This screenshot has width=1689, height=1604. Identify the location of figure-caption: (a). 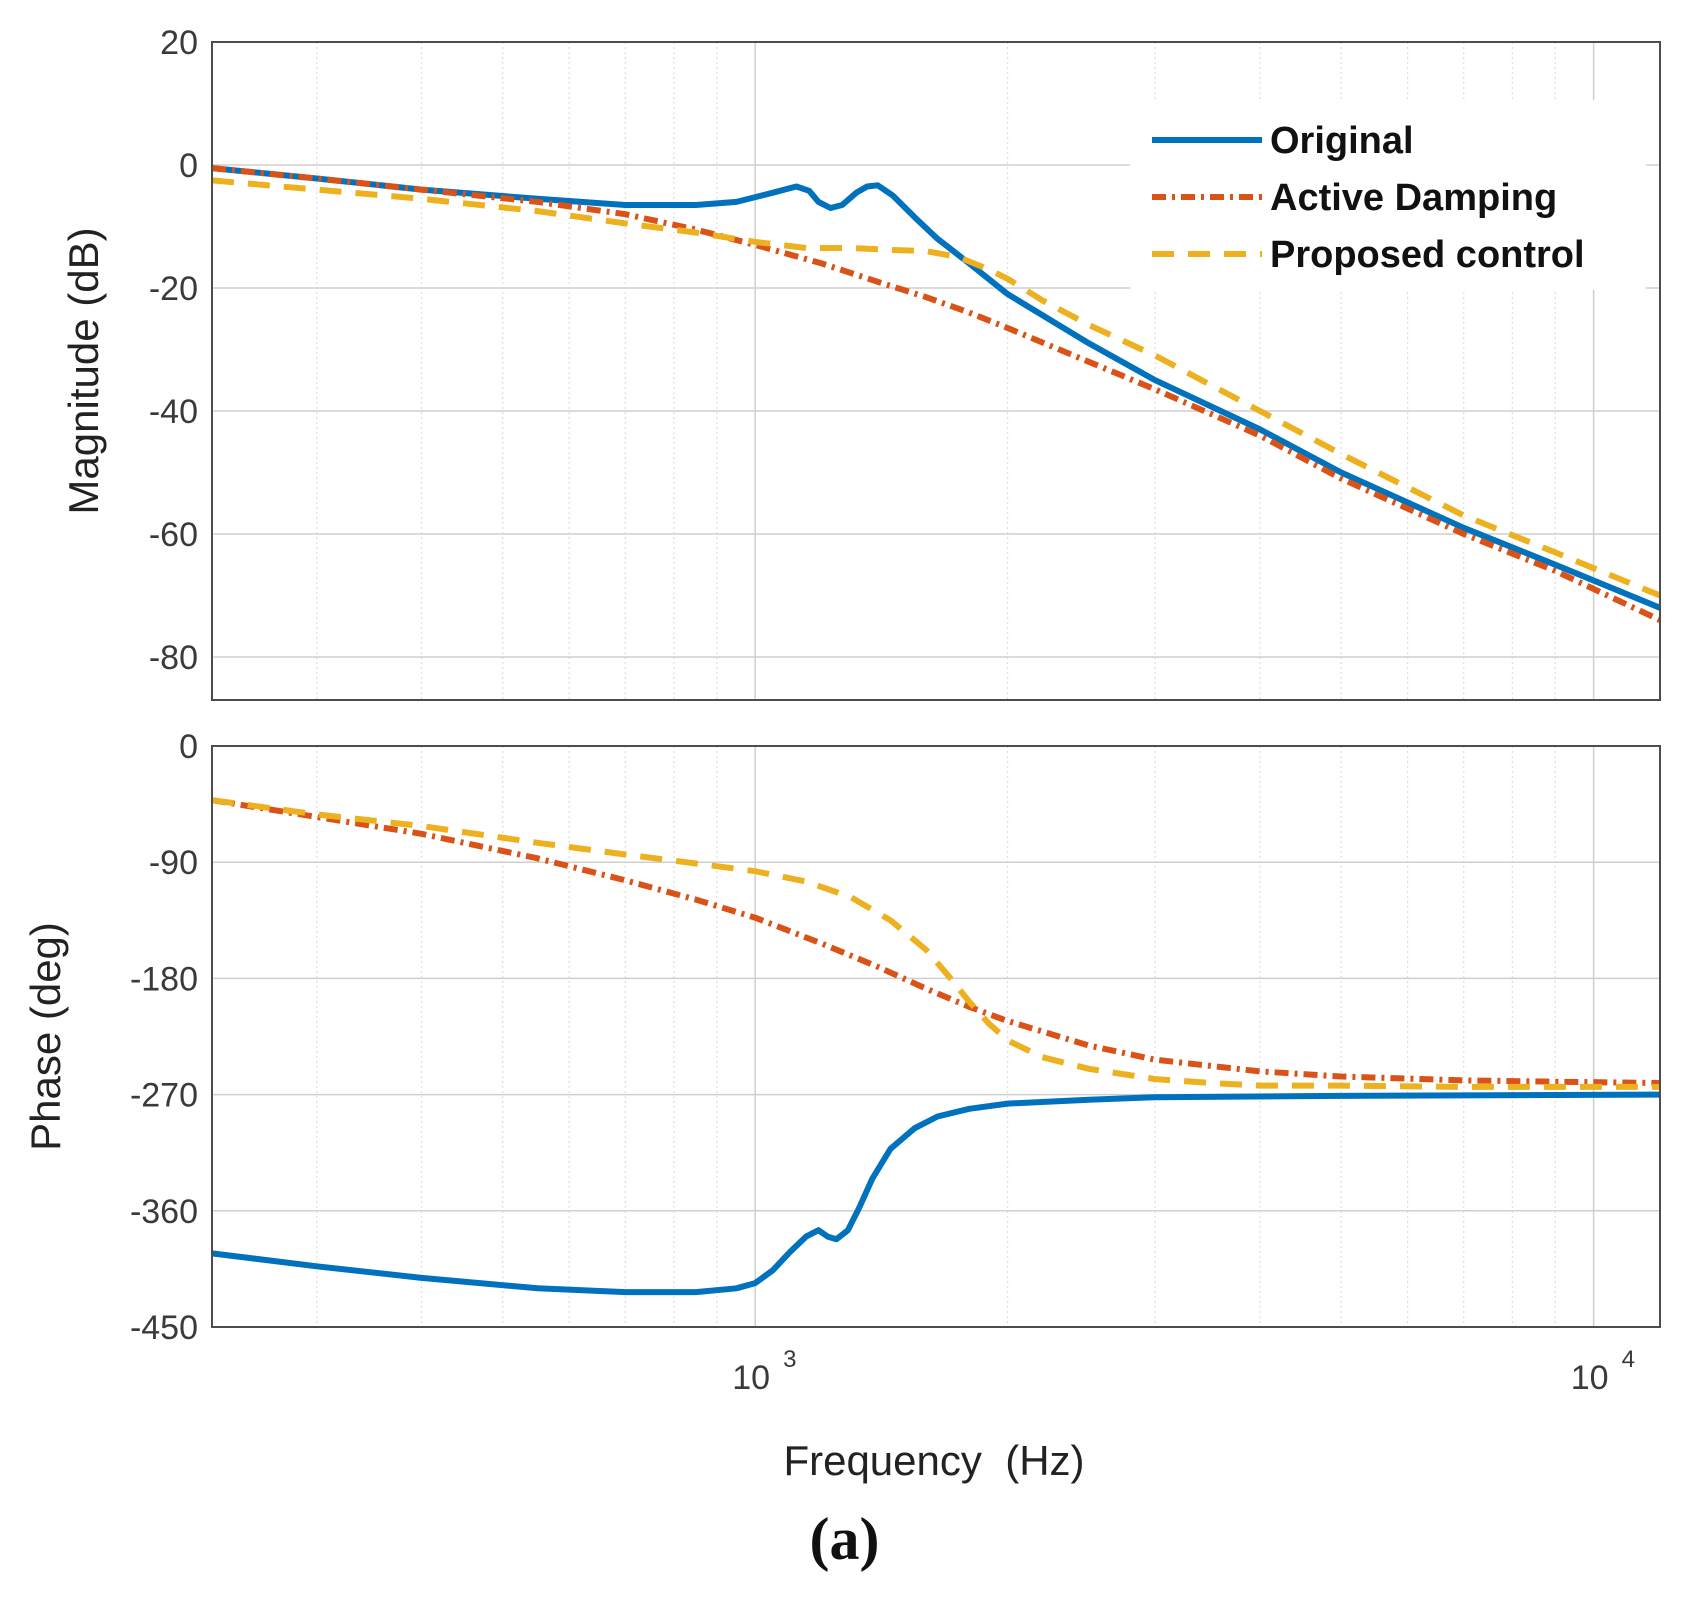
(844, 1539).